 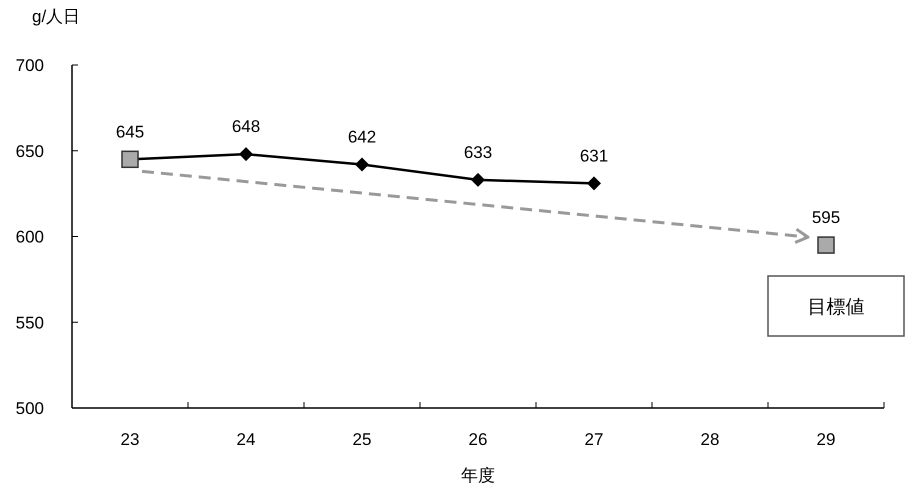 I want to click on data-label: 648, so click(x=246, y=126).